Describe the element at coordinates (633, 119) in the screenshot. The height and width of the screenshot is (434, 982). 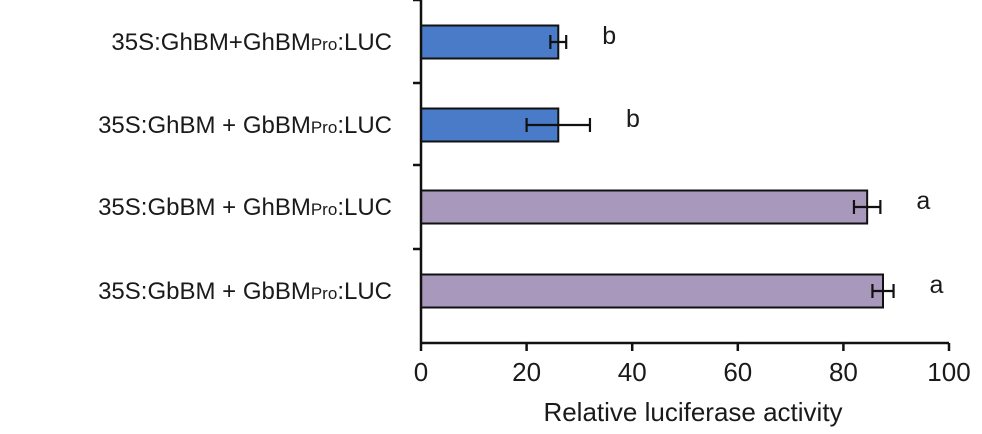
I see `significance-label-2: b` at that location.